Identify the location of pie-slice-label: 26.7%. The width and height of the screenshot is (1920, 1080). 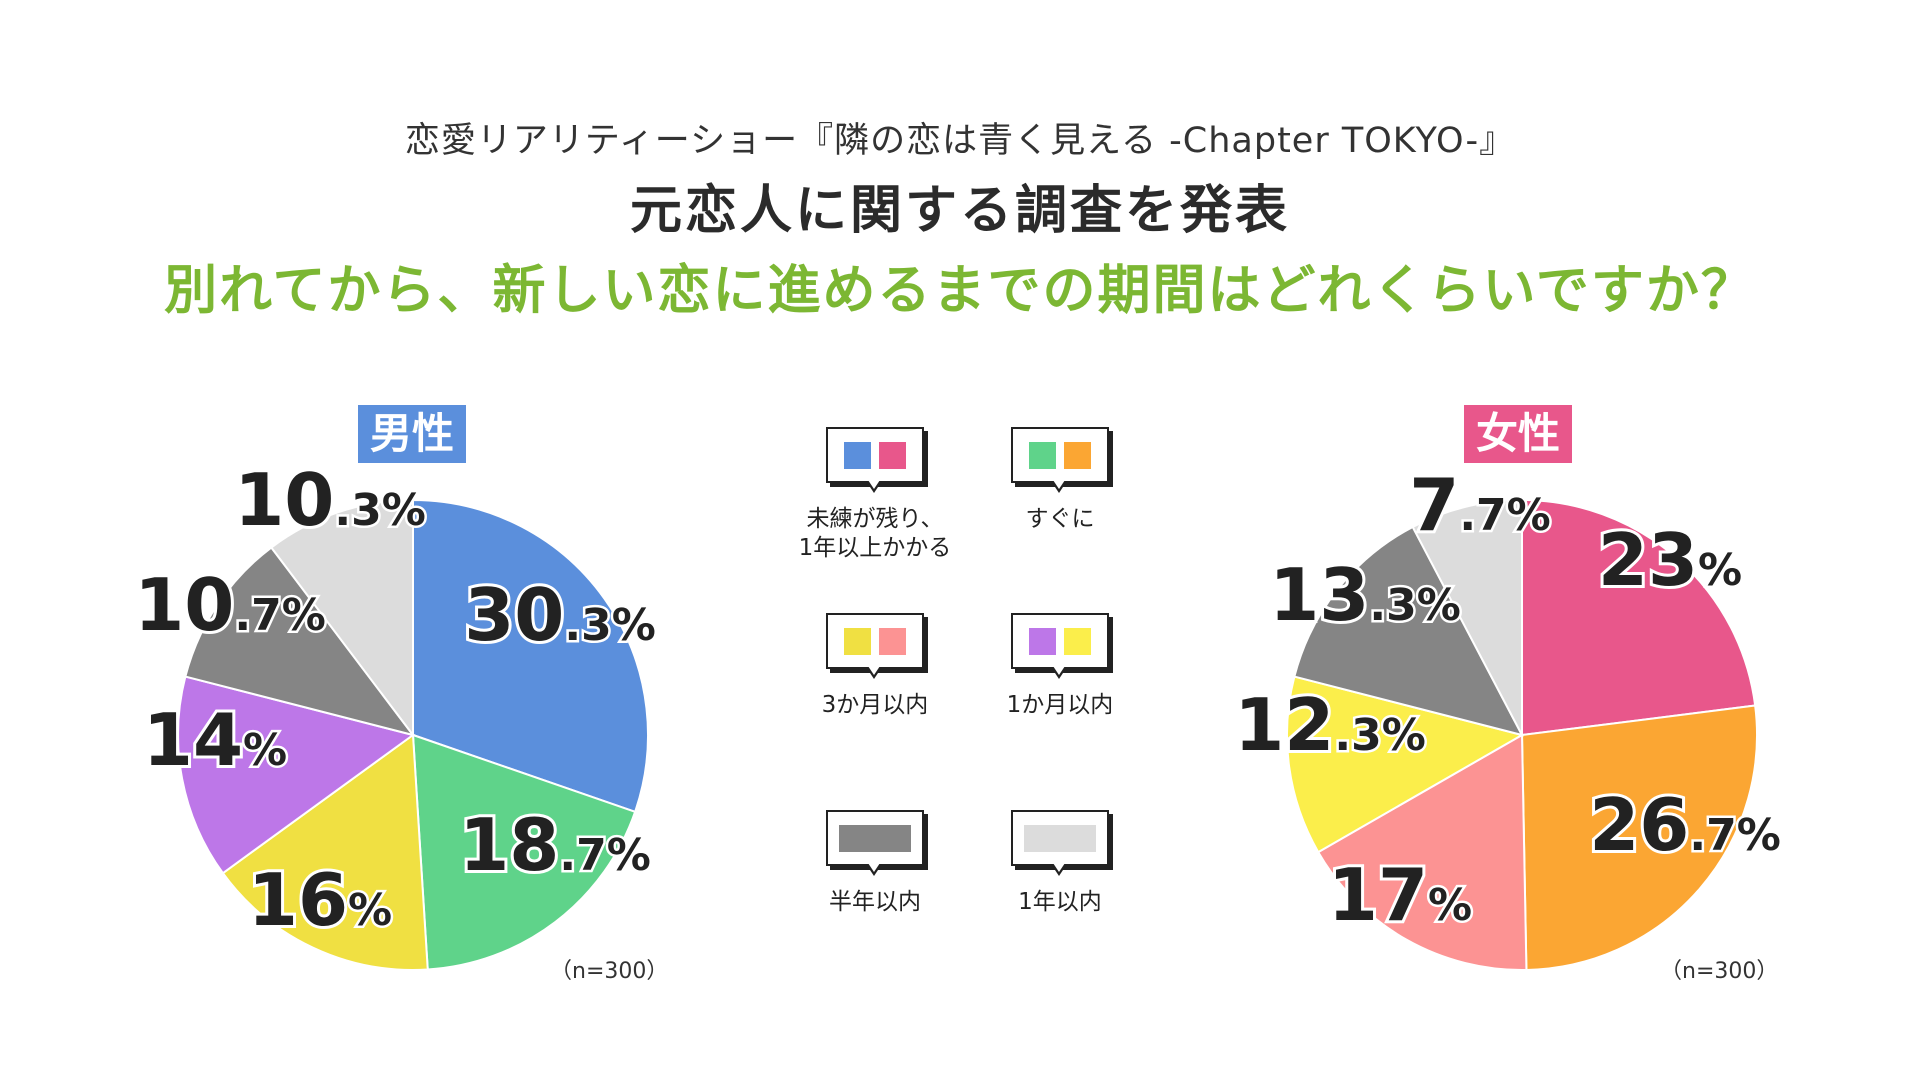
(1685, 825).